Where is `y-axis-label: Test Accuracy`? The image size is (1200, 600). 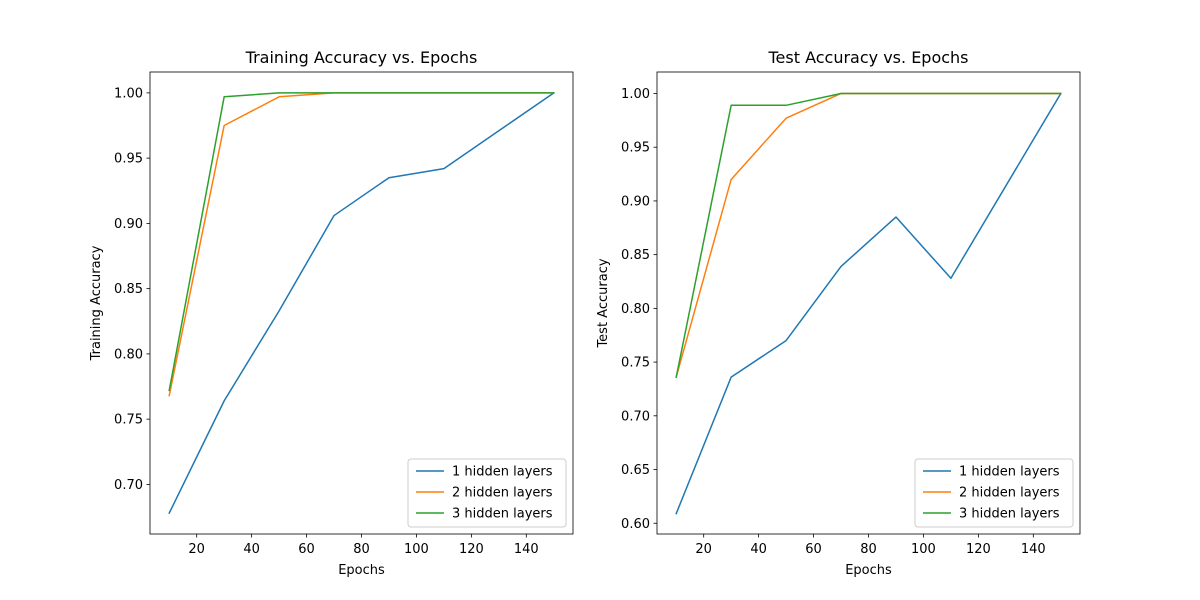 y-axis-label: Test Accuracy is located at coordinates (603, 303).